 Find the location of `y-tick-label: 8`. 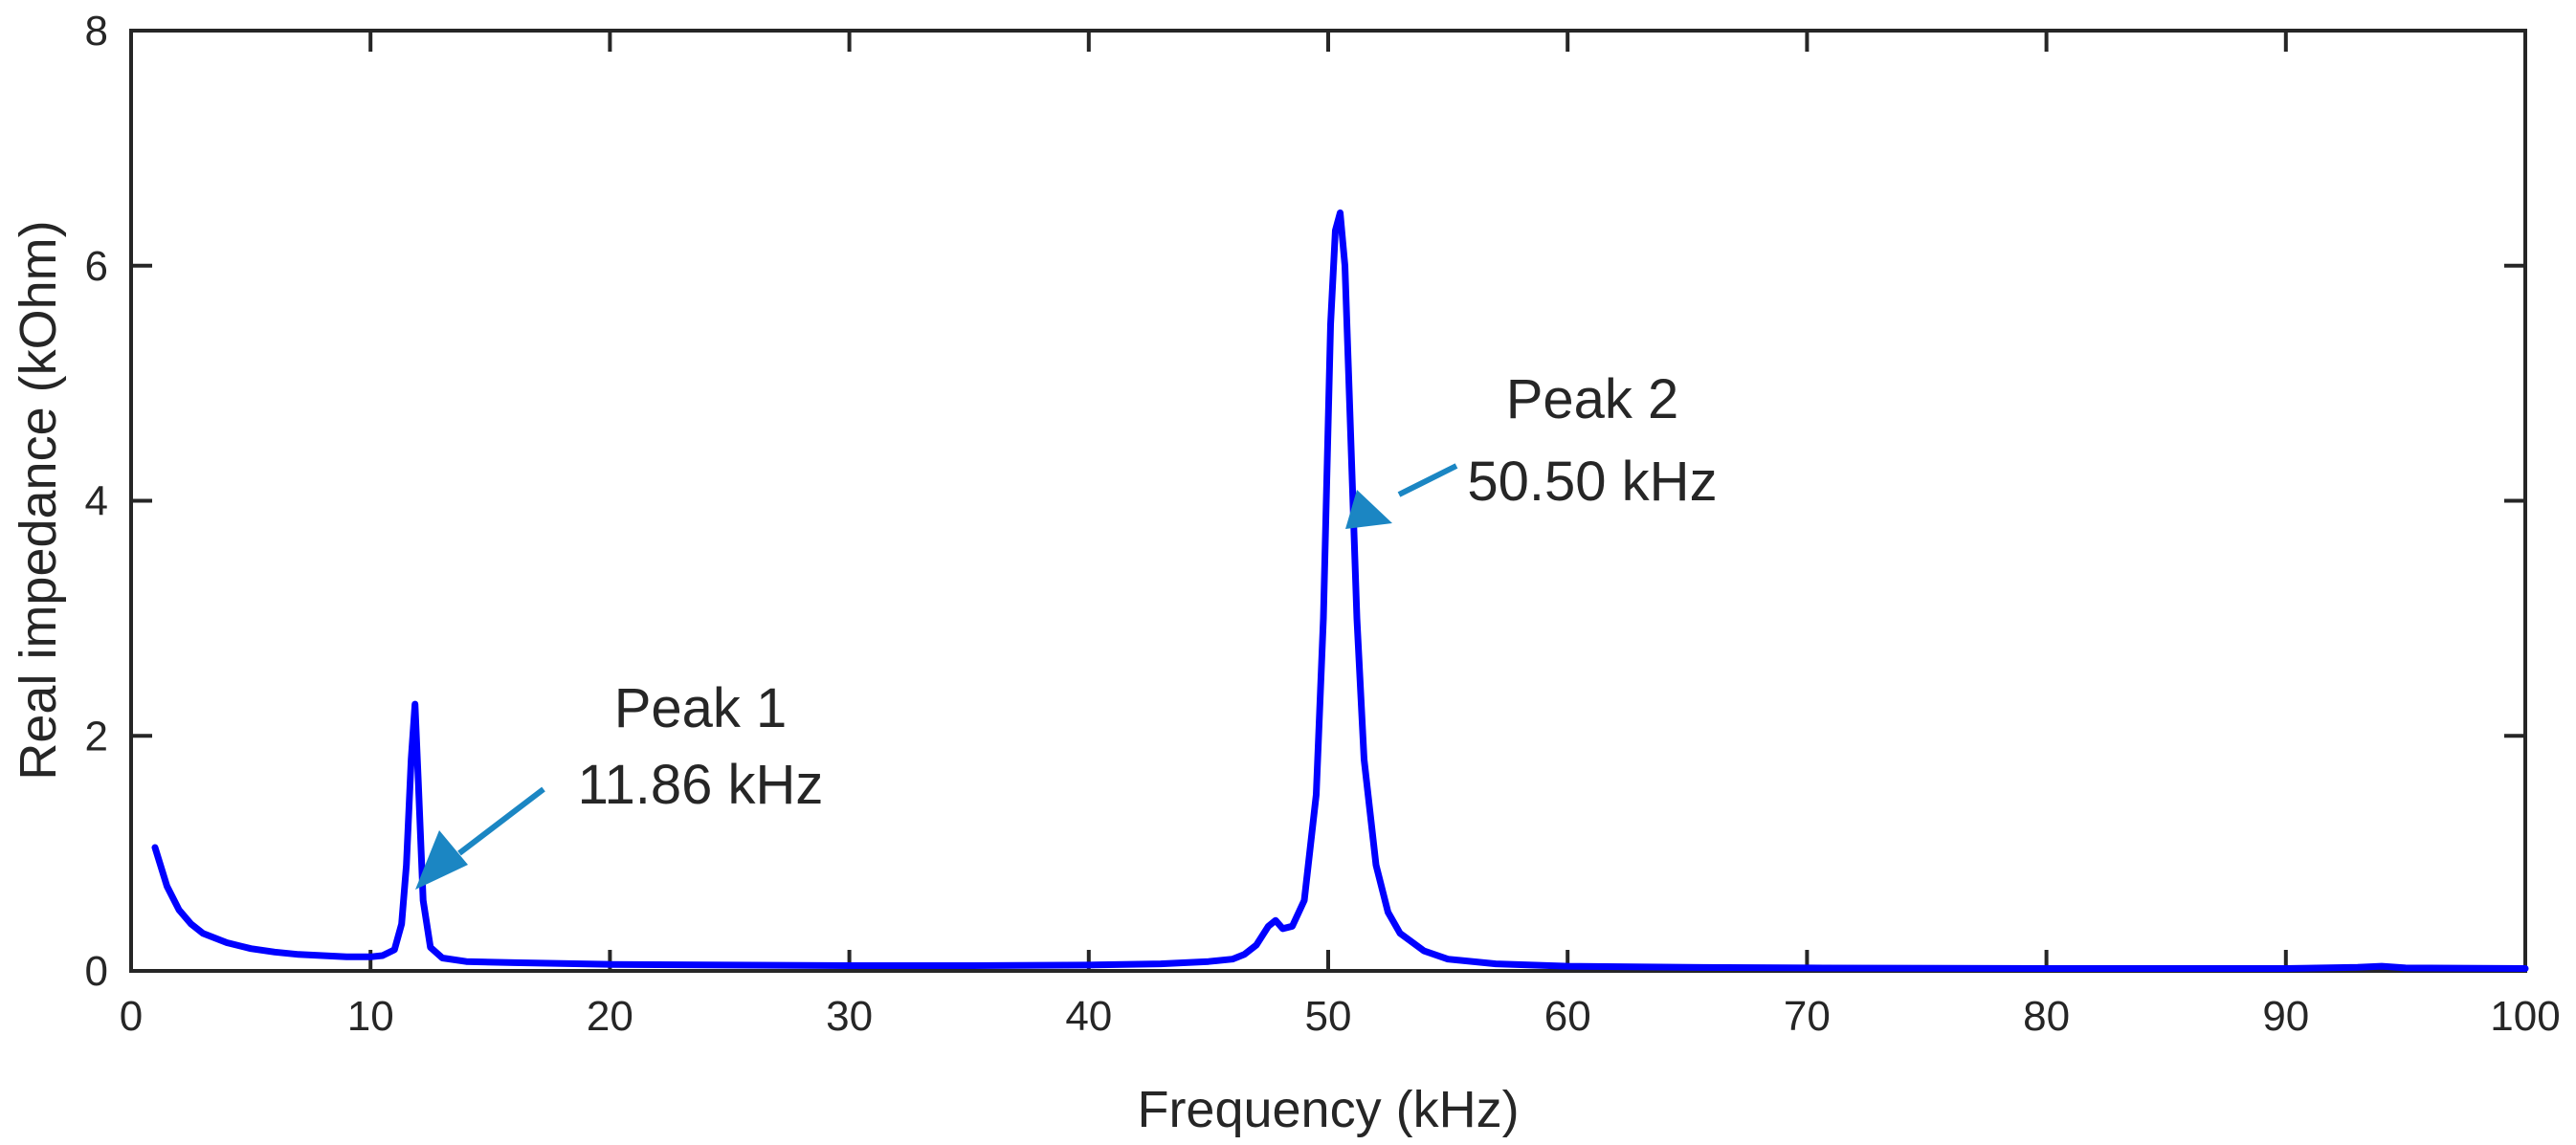

y-tick-label: 8 is located at coordinates (96, 32).